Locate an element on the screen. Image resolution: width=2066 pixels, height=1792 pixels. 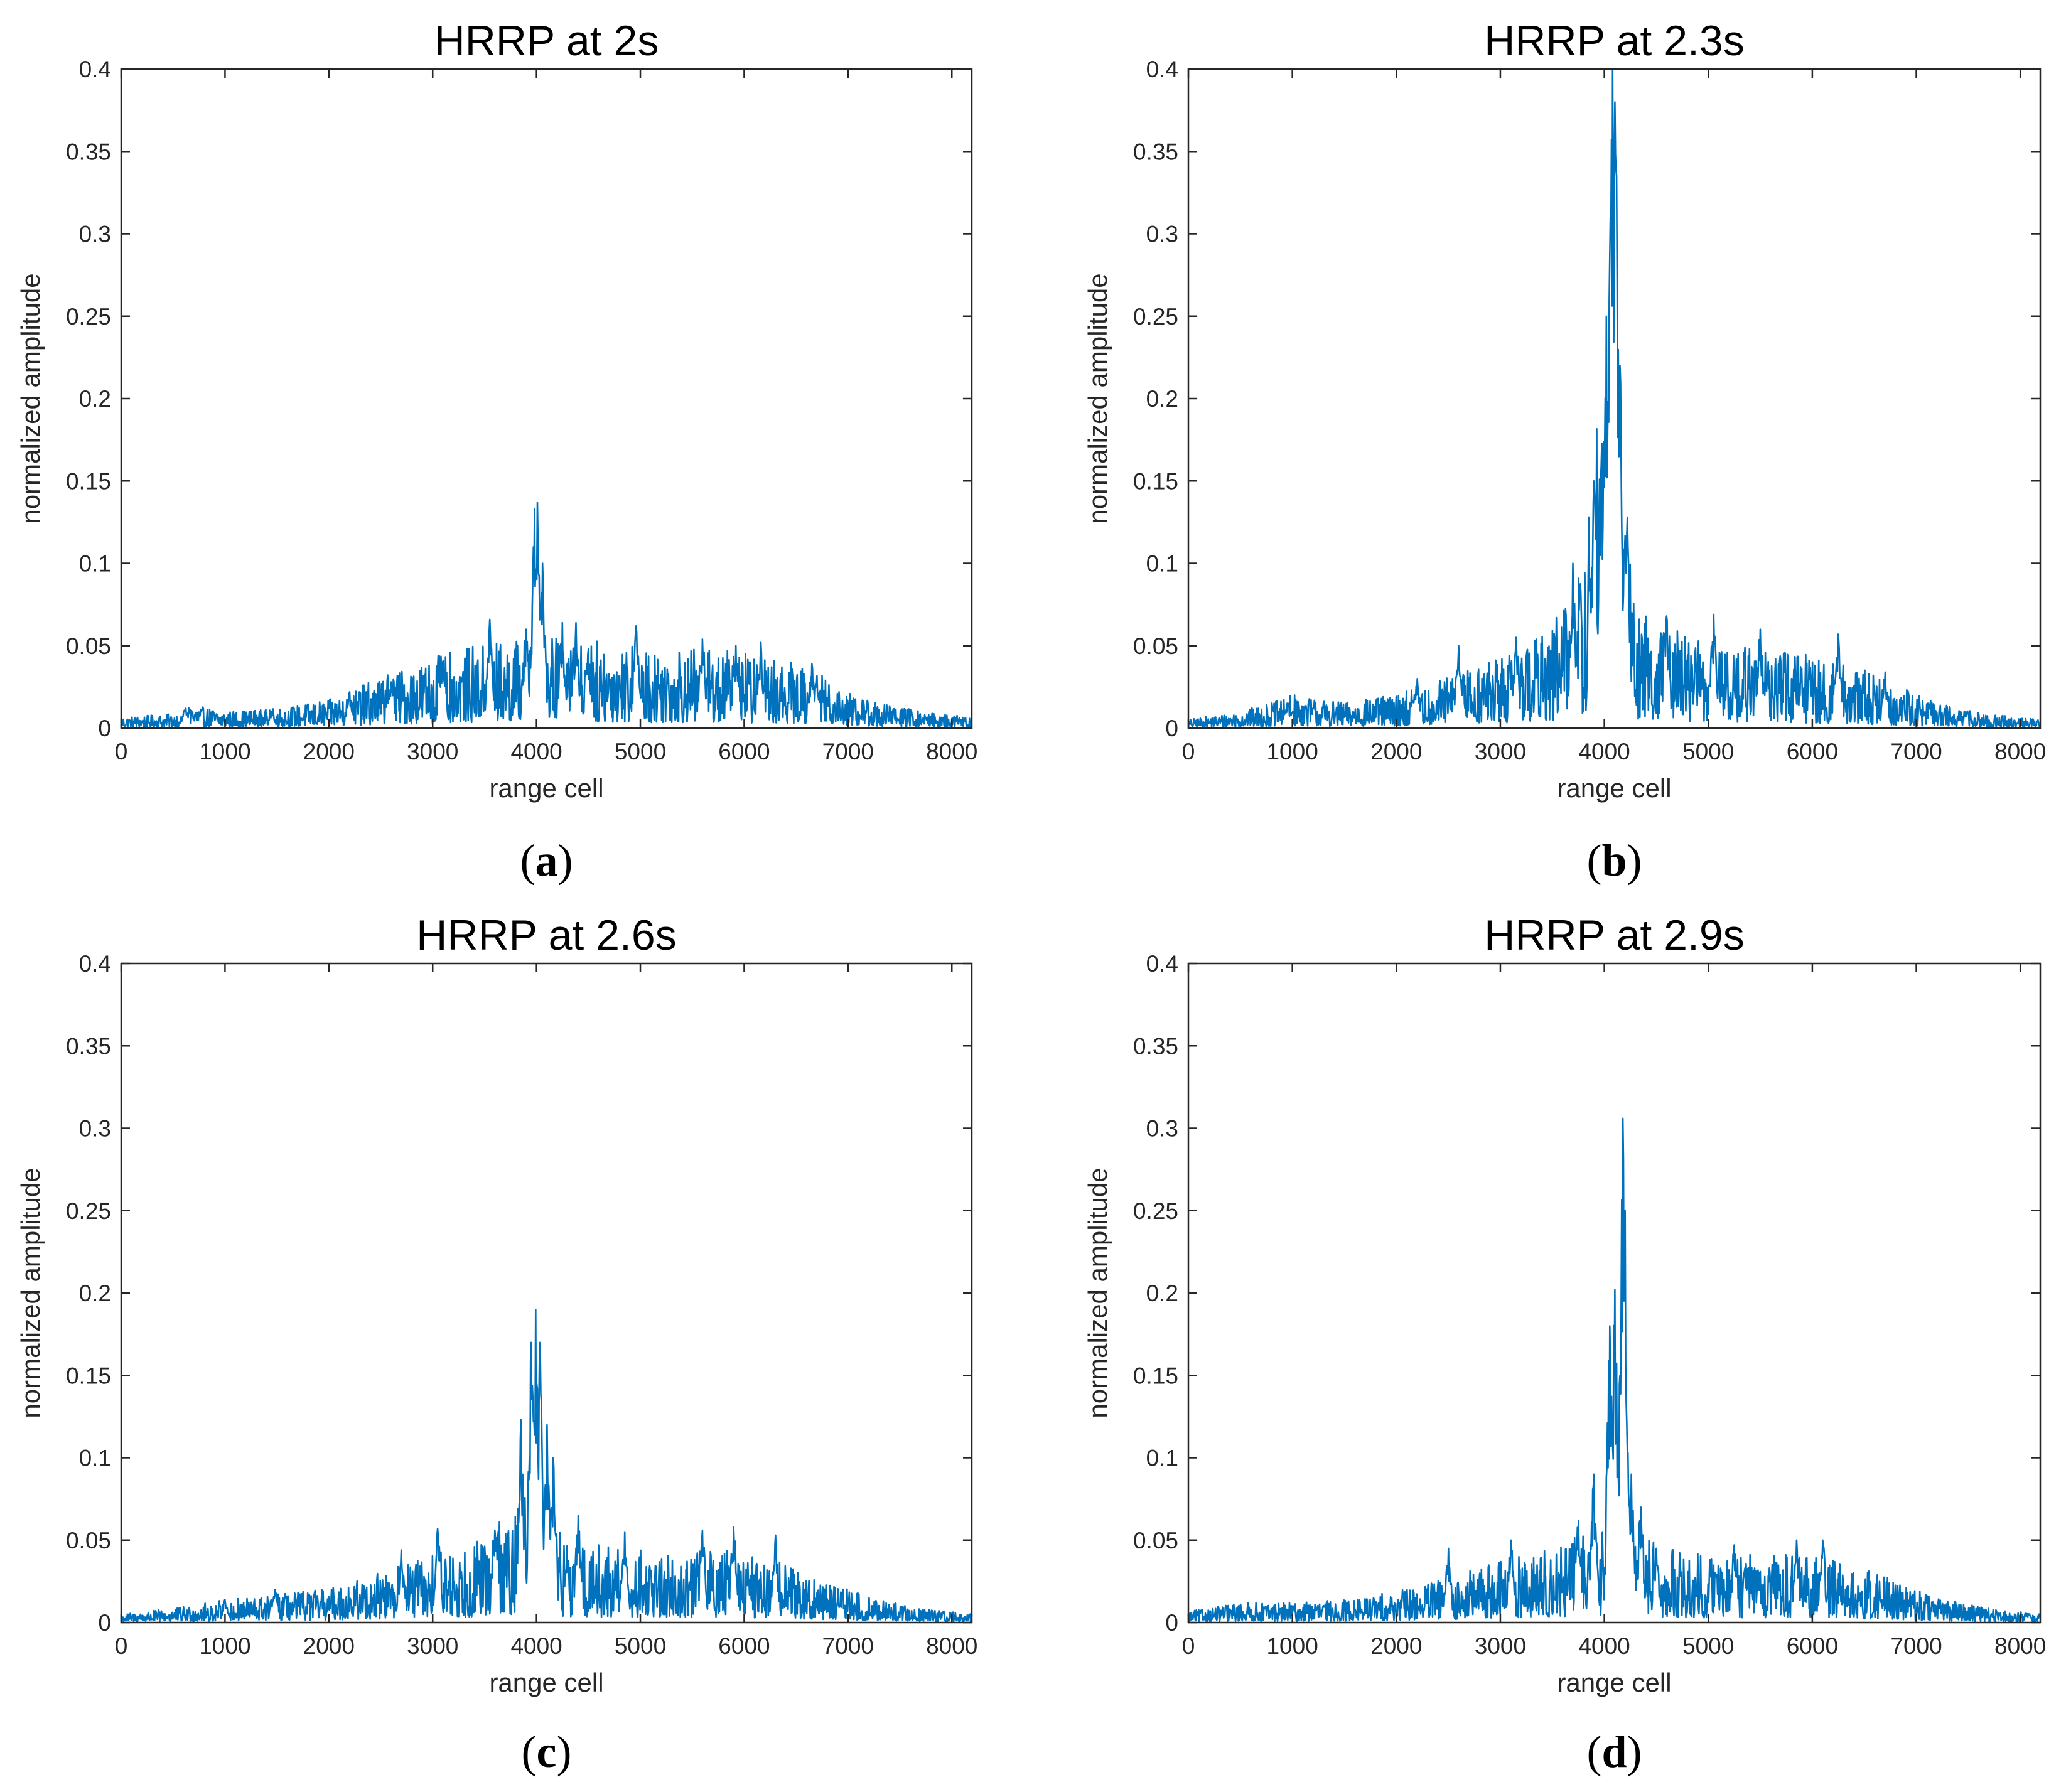
panel-label: (d) is located at coordinates (1614, 1752).